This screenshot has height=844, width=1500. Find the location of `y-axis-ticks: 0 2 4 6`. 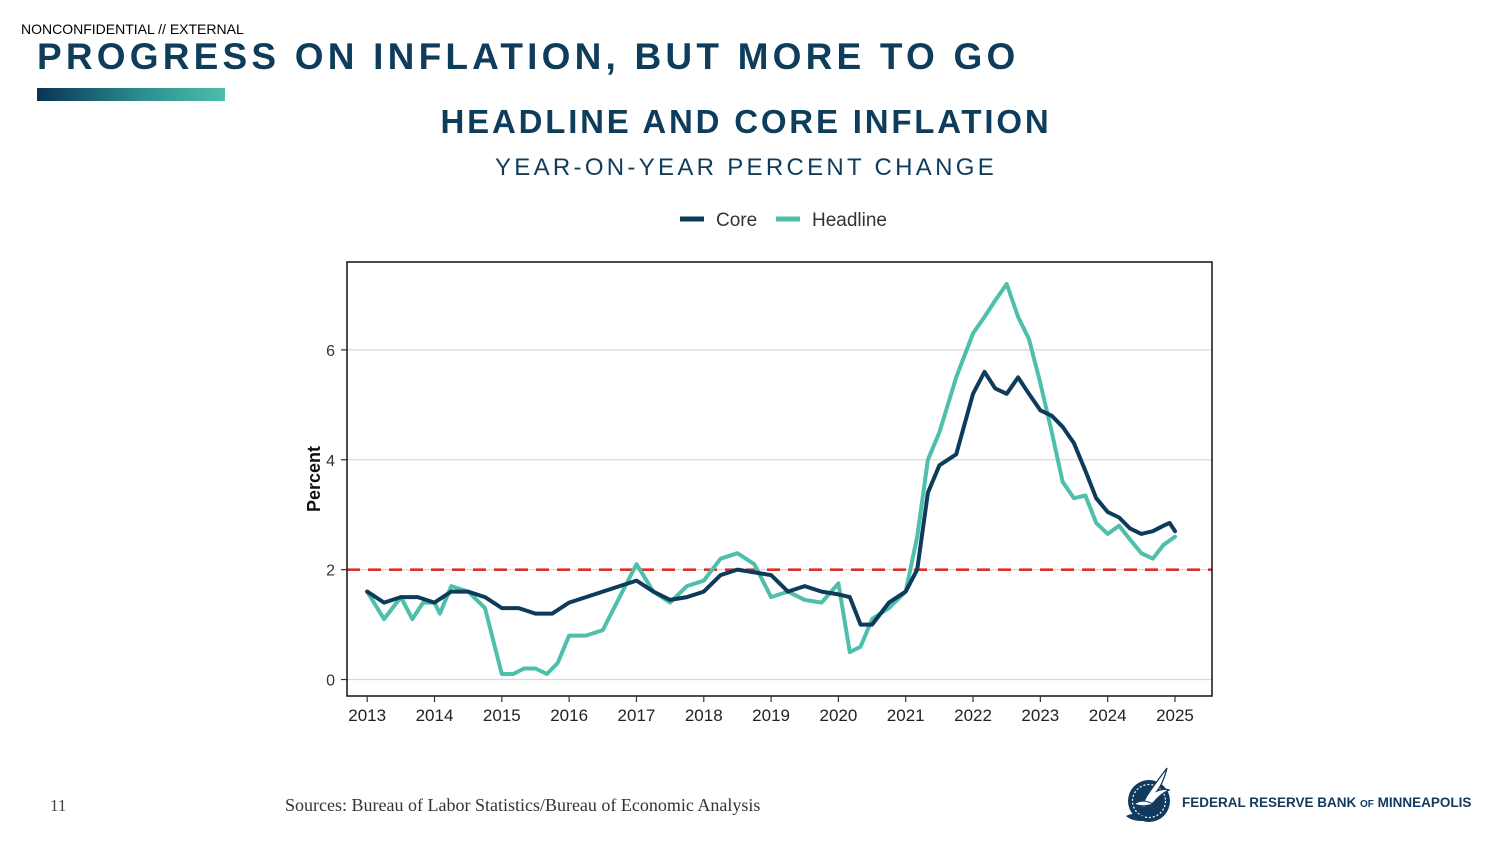

y-axis-ticks: 0 2 4 6 is located at coordinates (336, 516).